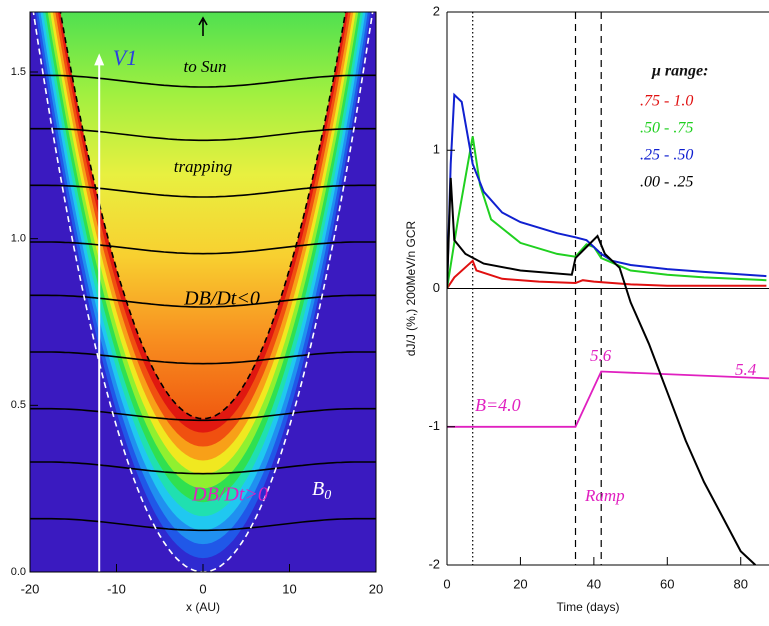 The image size is (769, 626). I want to click on y-tick-label: 2, so click(436, 10).